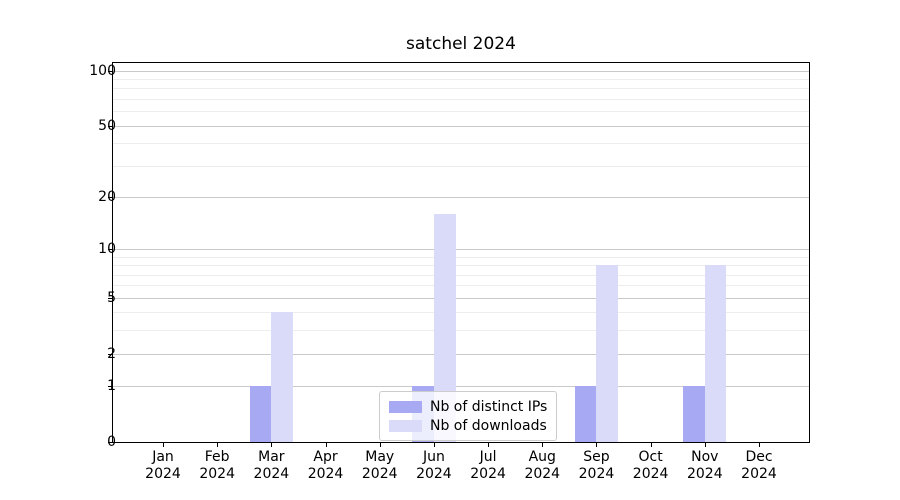  Describe the element at coordinates (107, 125) in the screenshot. I see `y-tick-label: 50` at that location.